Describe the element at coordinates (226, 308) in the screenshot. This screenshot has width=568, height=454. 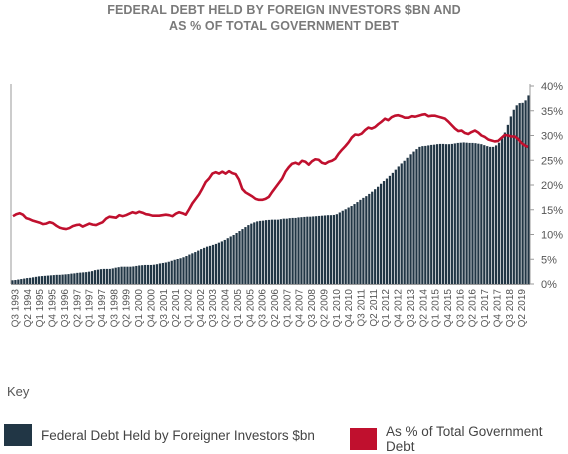
I see `x-axis-tick-label: Q2 2004` at that location.